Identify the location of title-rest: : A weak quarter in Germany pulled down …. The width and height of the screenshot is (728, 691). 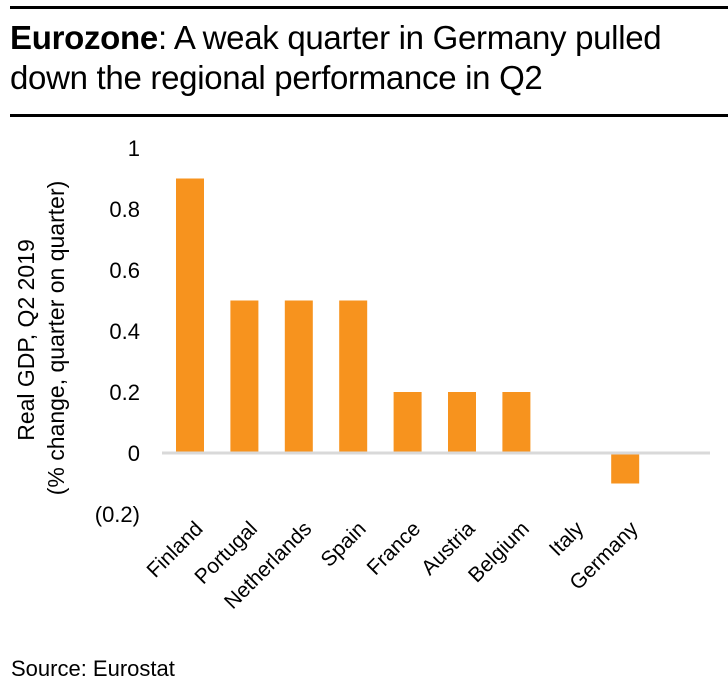
(336, 57).